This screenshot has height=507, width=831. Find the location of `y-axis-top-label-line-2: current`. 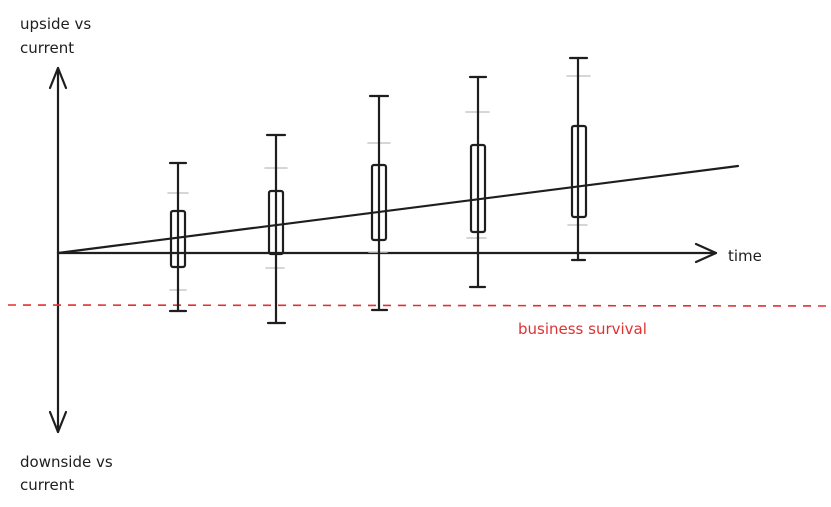

y-axis-top-label-line-2: current is located at coordinates (47, 48).